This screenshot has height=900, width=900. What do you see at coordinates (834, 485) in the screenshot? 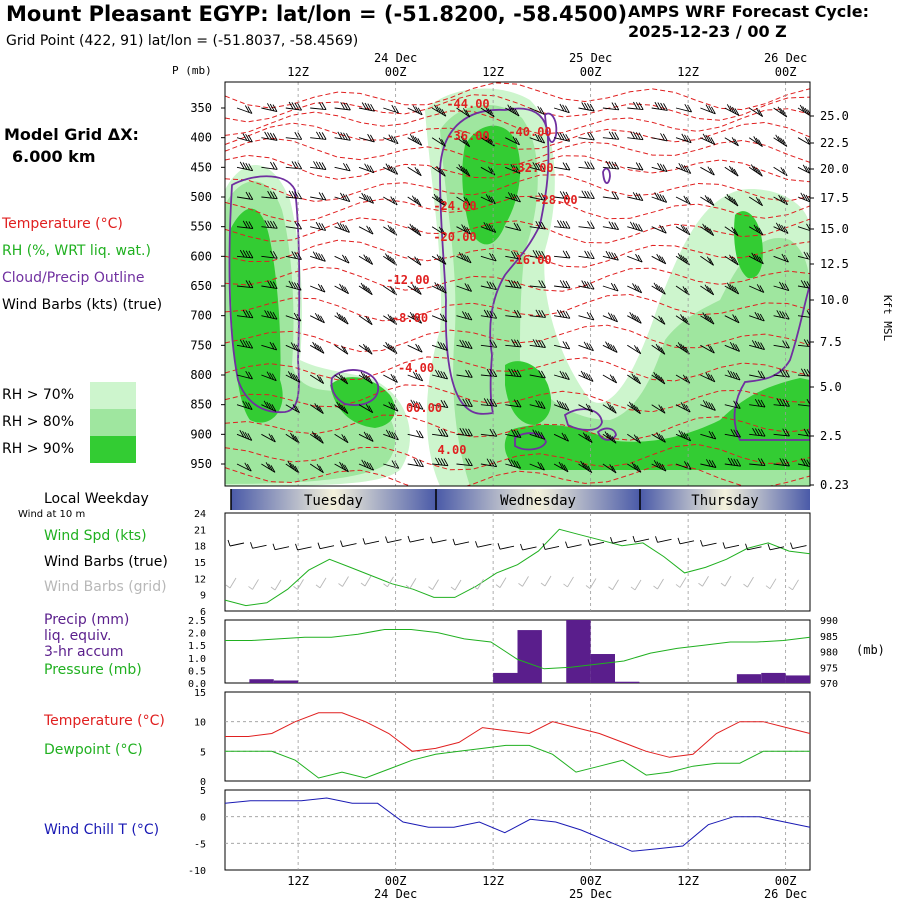
I see `kft-tick-label: 0.23` at bounding box center [834, 485].